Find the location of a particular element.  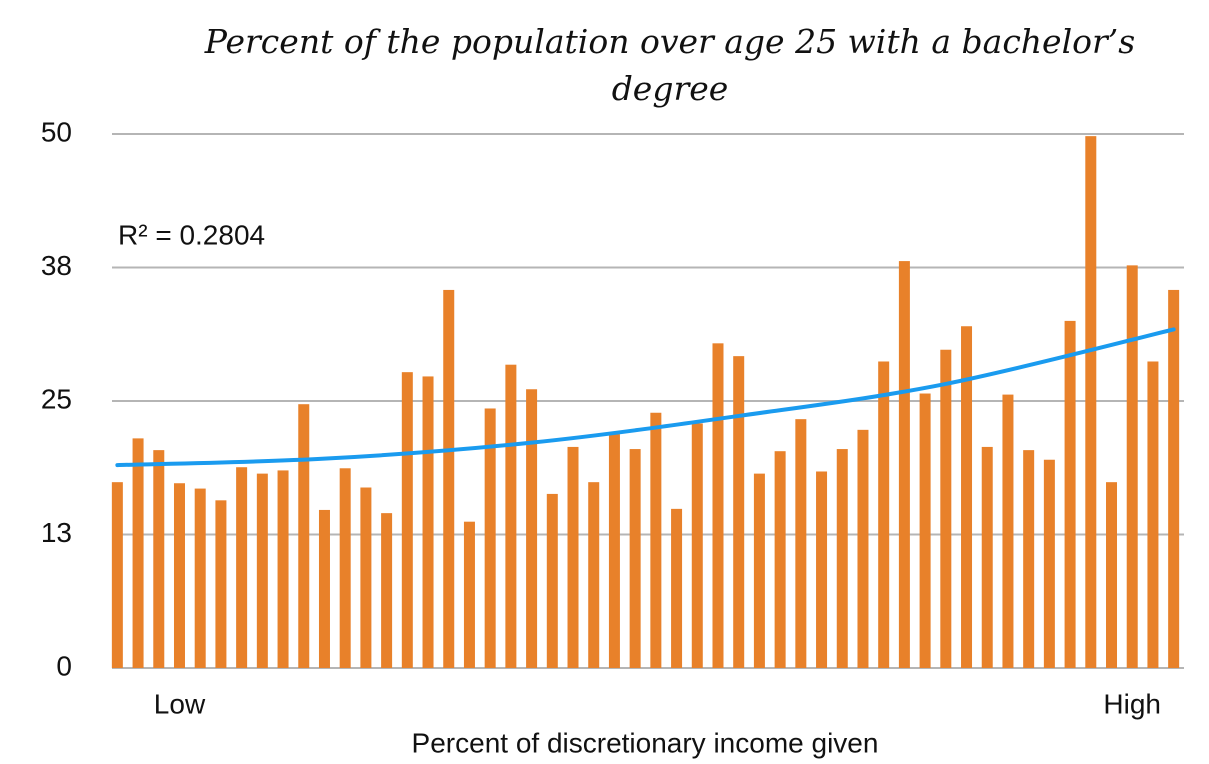

y-tick-label: 25 is located at coordinates (56, 398).